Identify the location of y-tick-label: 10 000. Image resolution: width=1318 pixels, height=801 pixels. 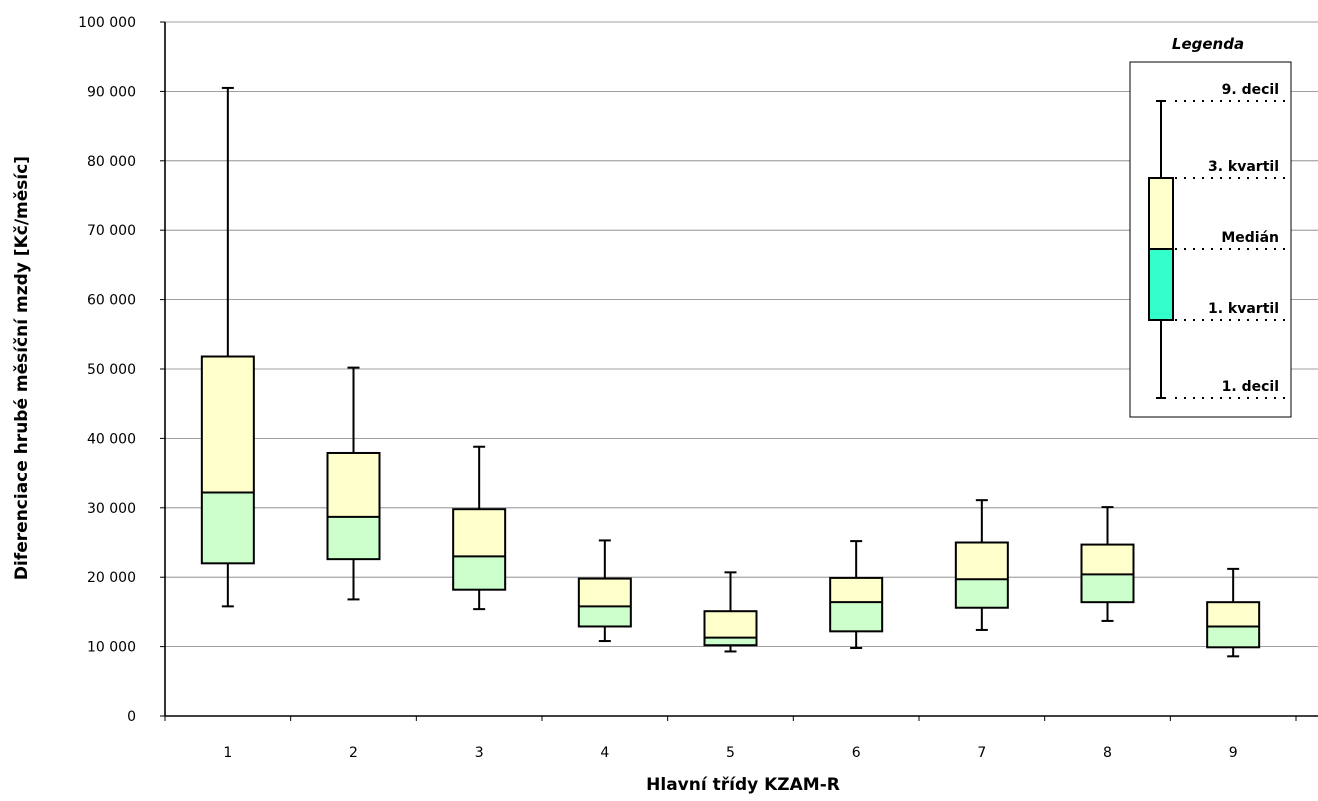
(111, 648).